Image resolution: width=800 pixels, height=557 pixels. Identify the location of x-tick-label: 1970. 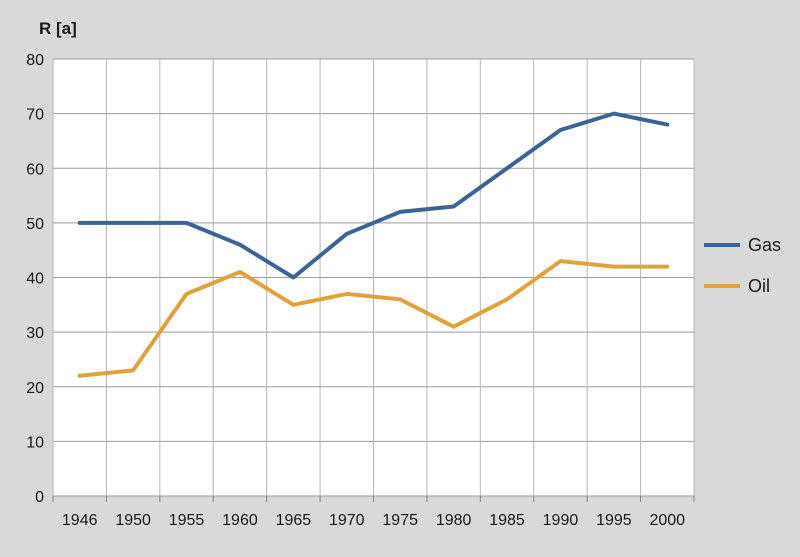
(347, 520).